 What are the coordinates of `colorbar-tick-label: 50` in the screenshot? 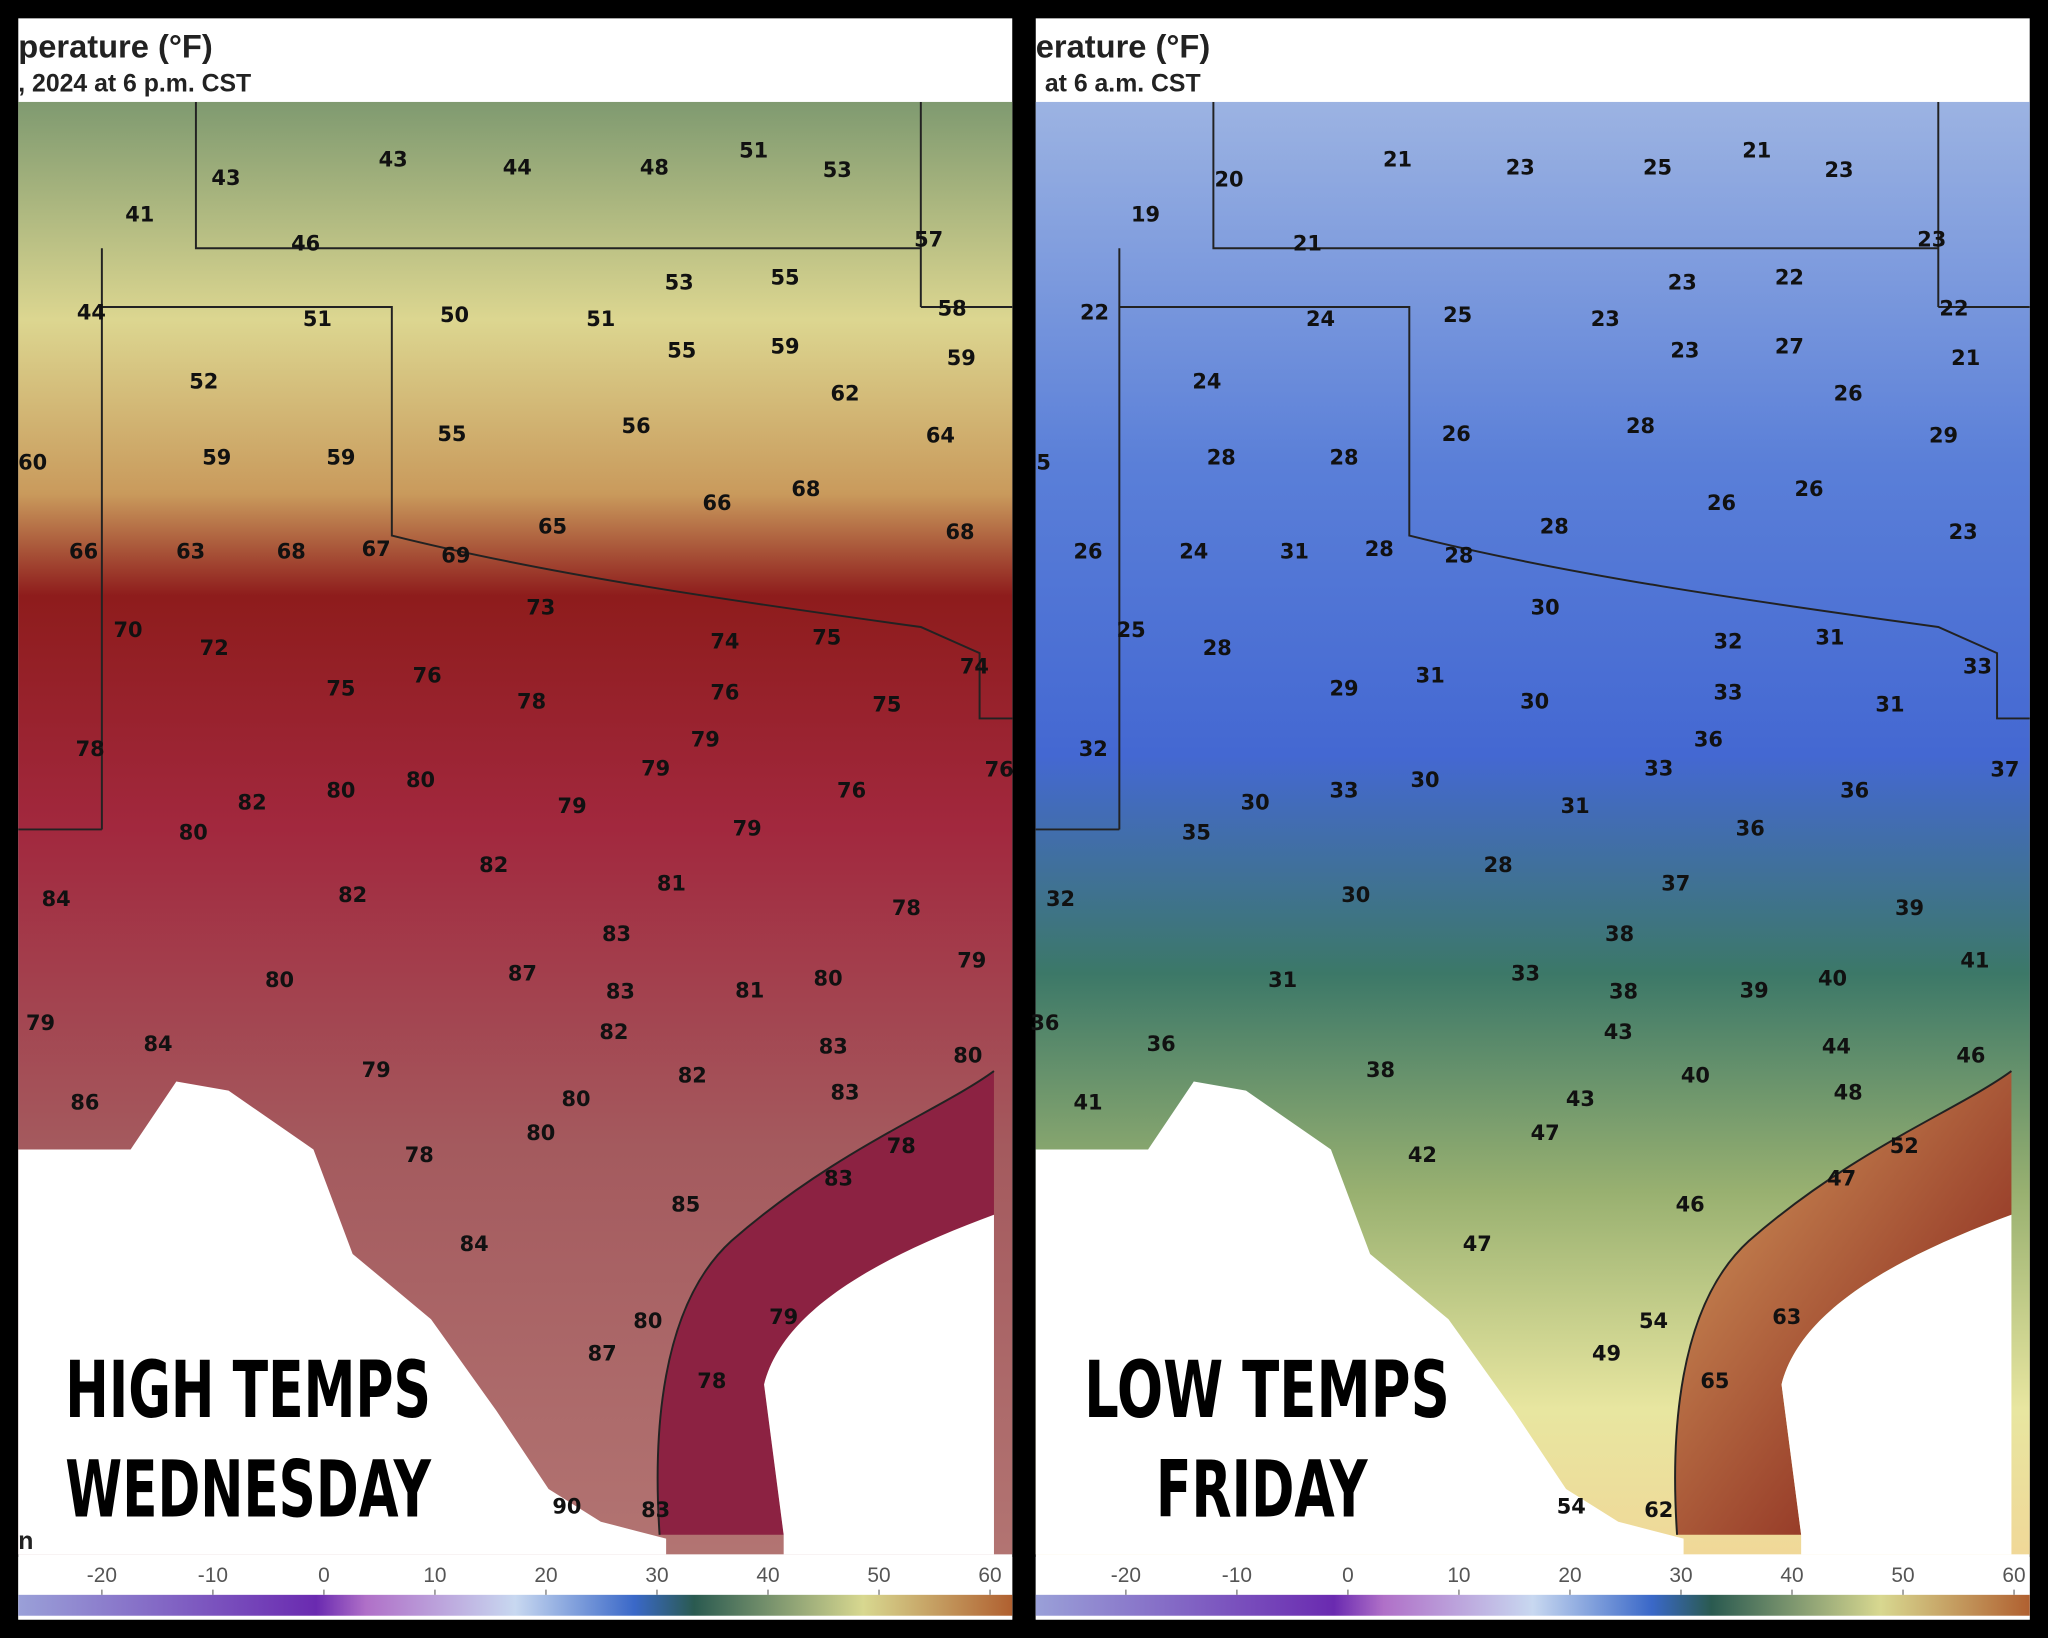 It's located at (1902, 1575).